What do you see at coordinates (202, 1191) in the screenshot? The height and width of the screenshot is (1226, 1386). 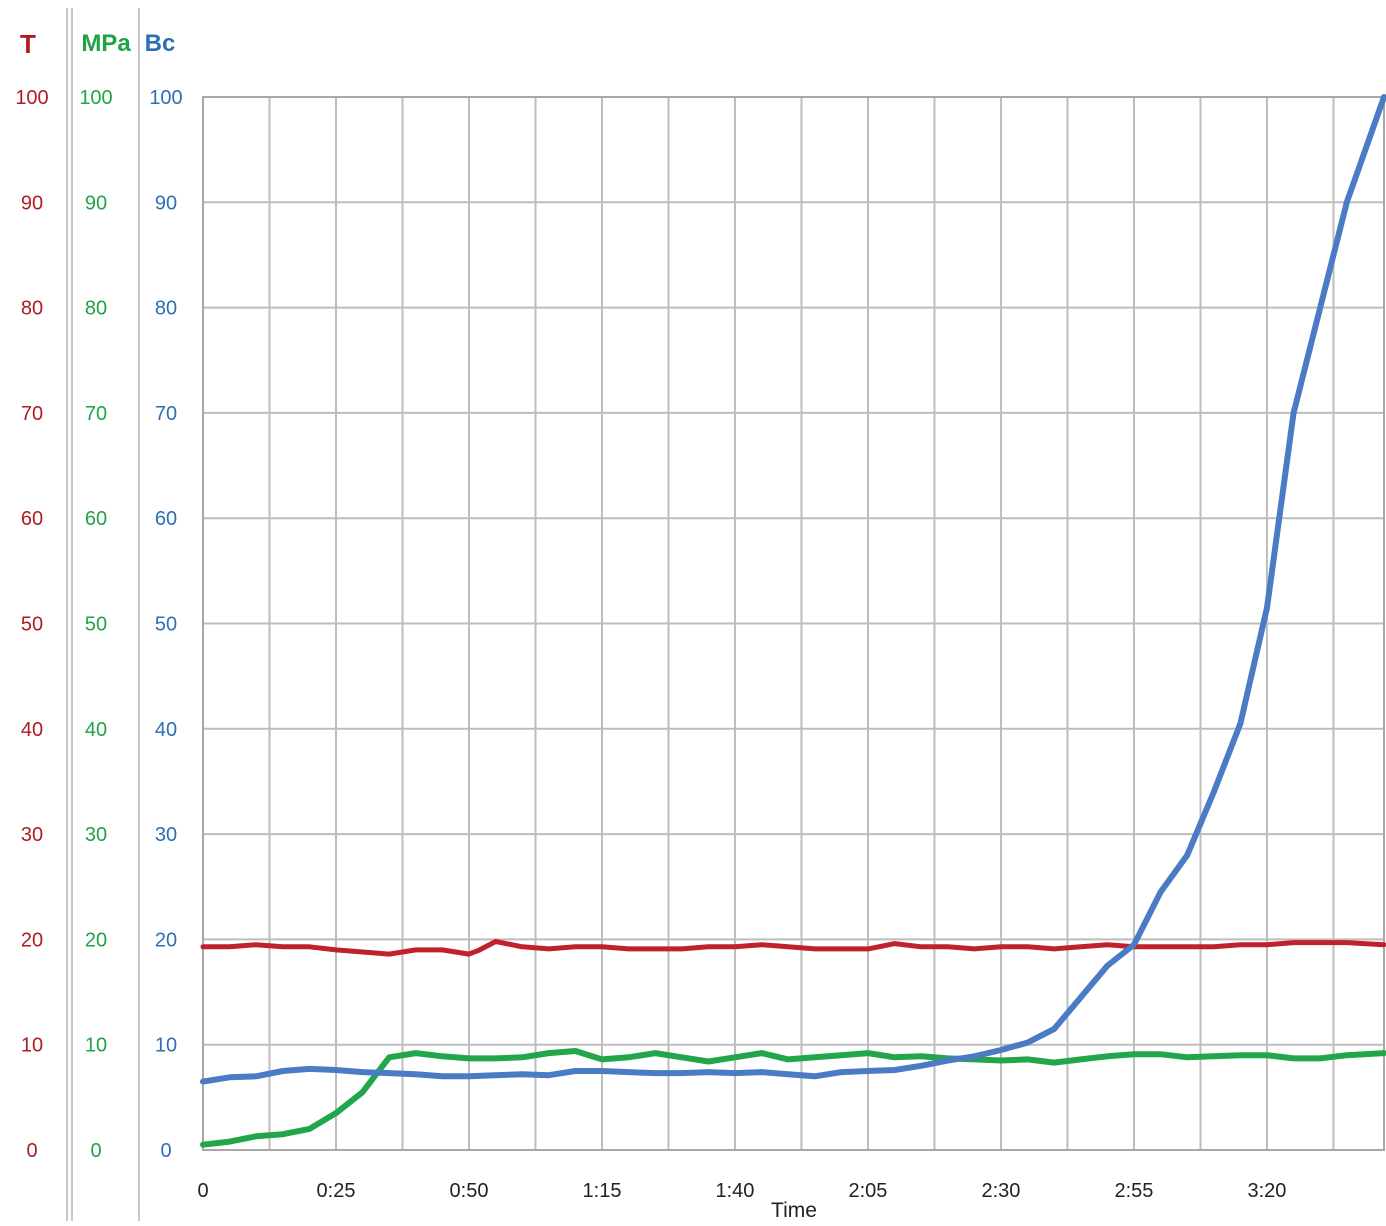 I see `x-tick-label: 0` at bounding box center [202, 1191].